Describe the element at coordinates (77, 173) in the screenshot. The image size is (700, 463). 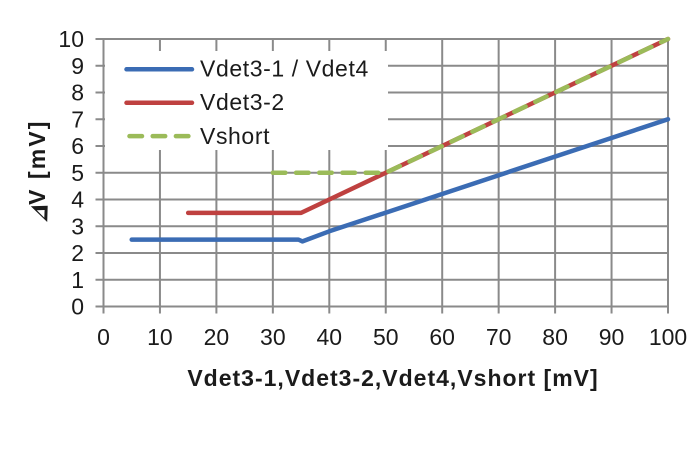
I see `svg-text: 5` at that location.